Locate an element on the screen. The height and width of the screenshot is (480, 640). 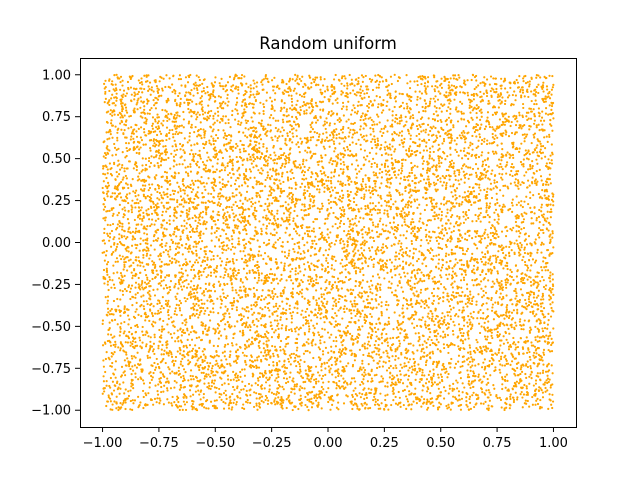
y-tick-label: 0.00 is located at coordinates (56, 243).